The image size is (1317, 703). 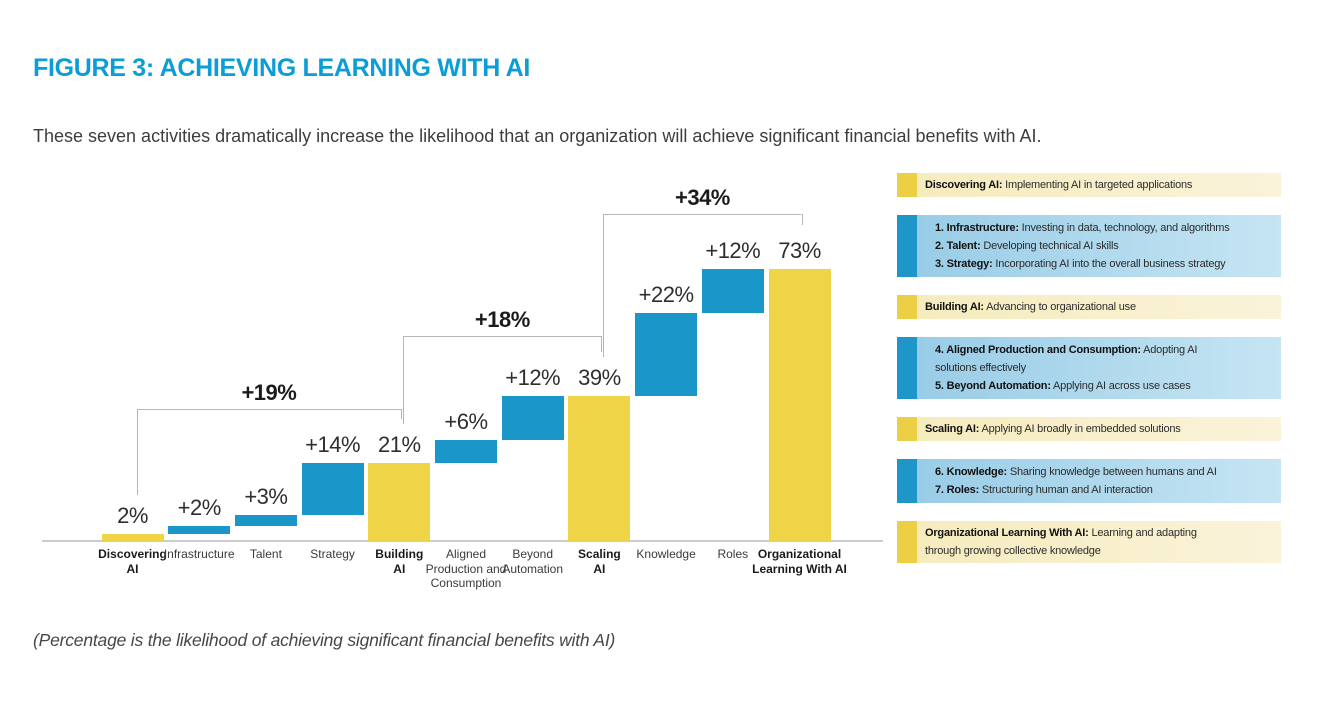 I want to click on bracket-18-left-leg, so click(x=404, y=379).